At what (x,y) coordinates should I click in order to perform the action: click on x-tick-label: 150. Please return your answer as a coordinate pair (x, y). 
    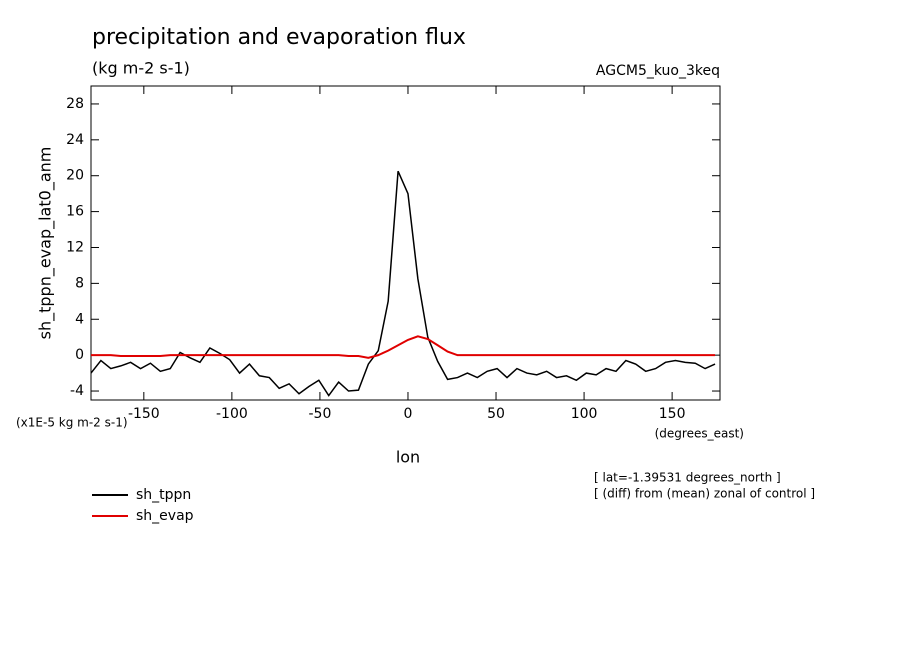
    Looking at the image, I should click on (672, 414).